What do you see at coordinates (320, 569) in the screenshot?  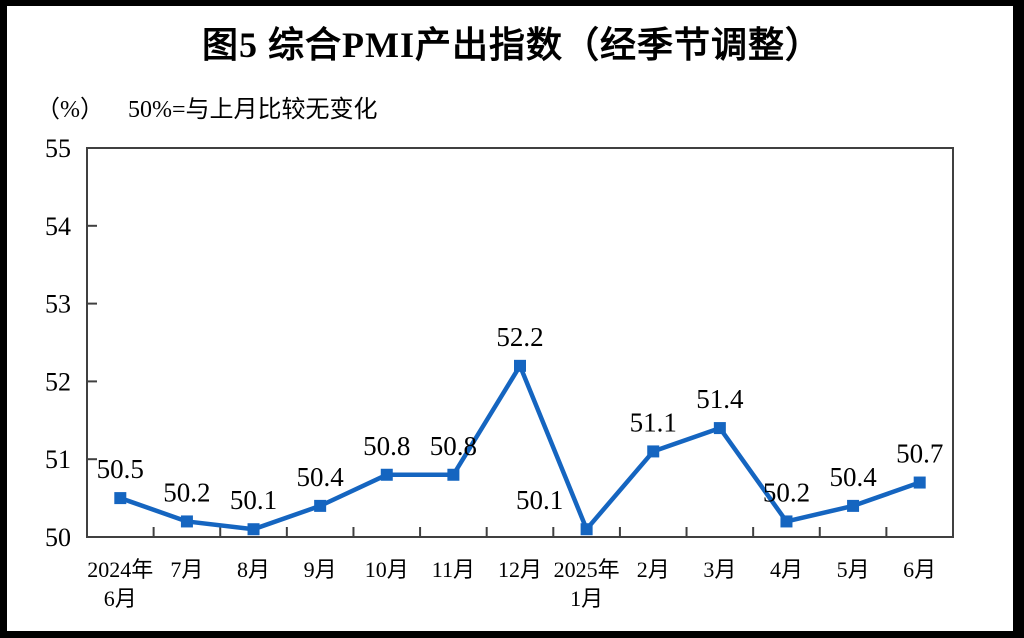 I see `x-axis-tick-label: 9月` at bounding box center [320, 569].